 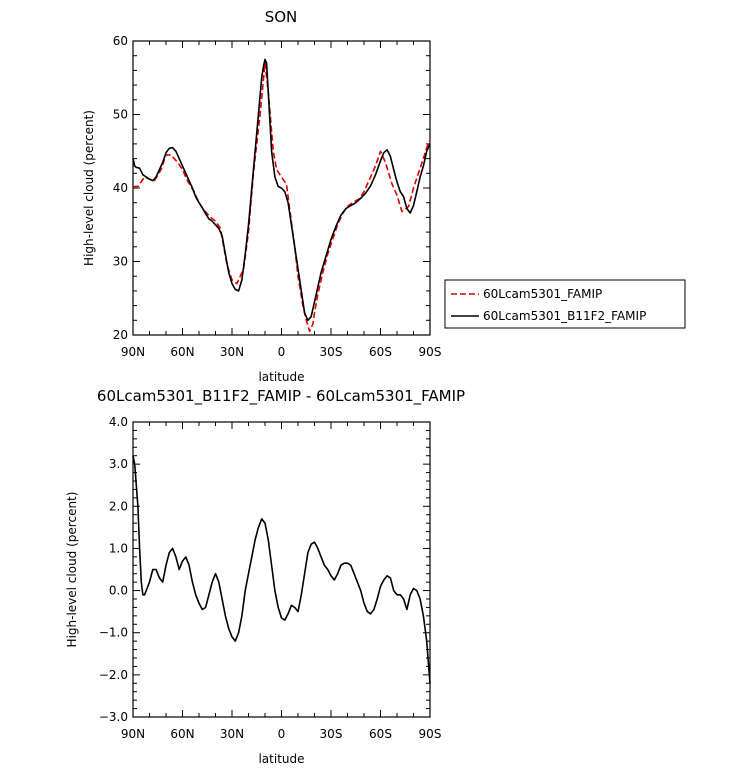 I want to click on y-tick-label: 20, so click(x=120, y=335).